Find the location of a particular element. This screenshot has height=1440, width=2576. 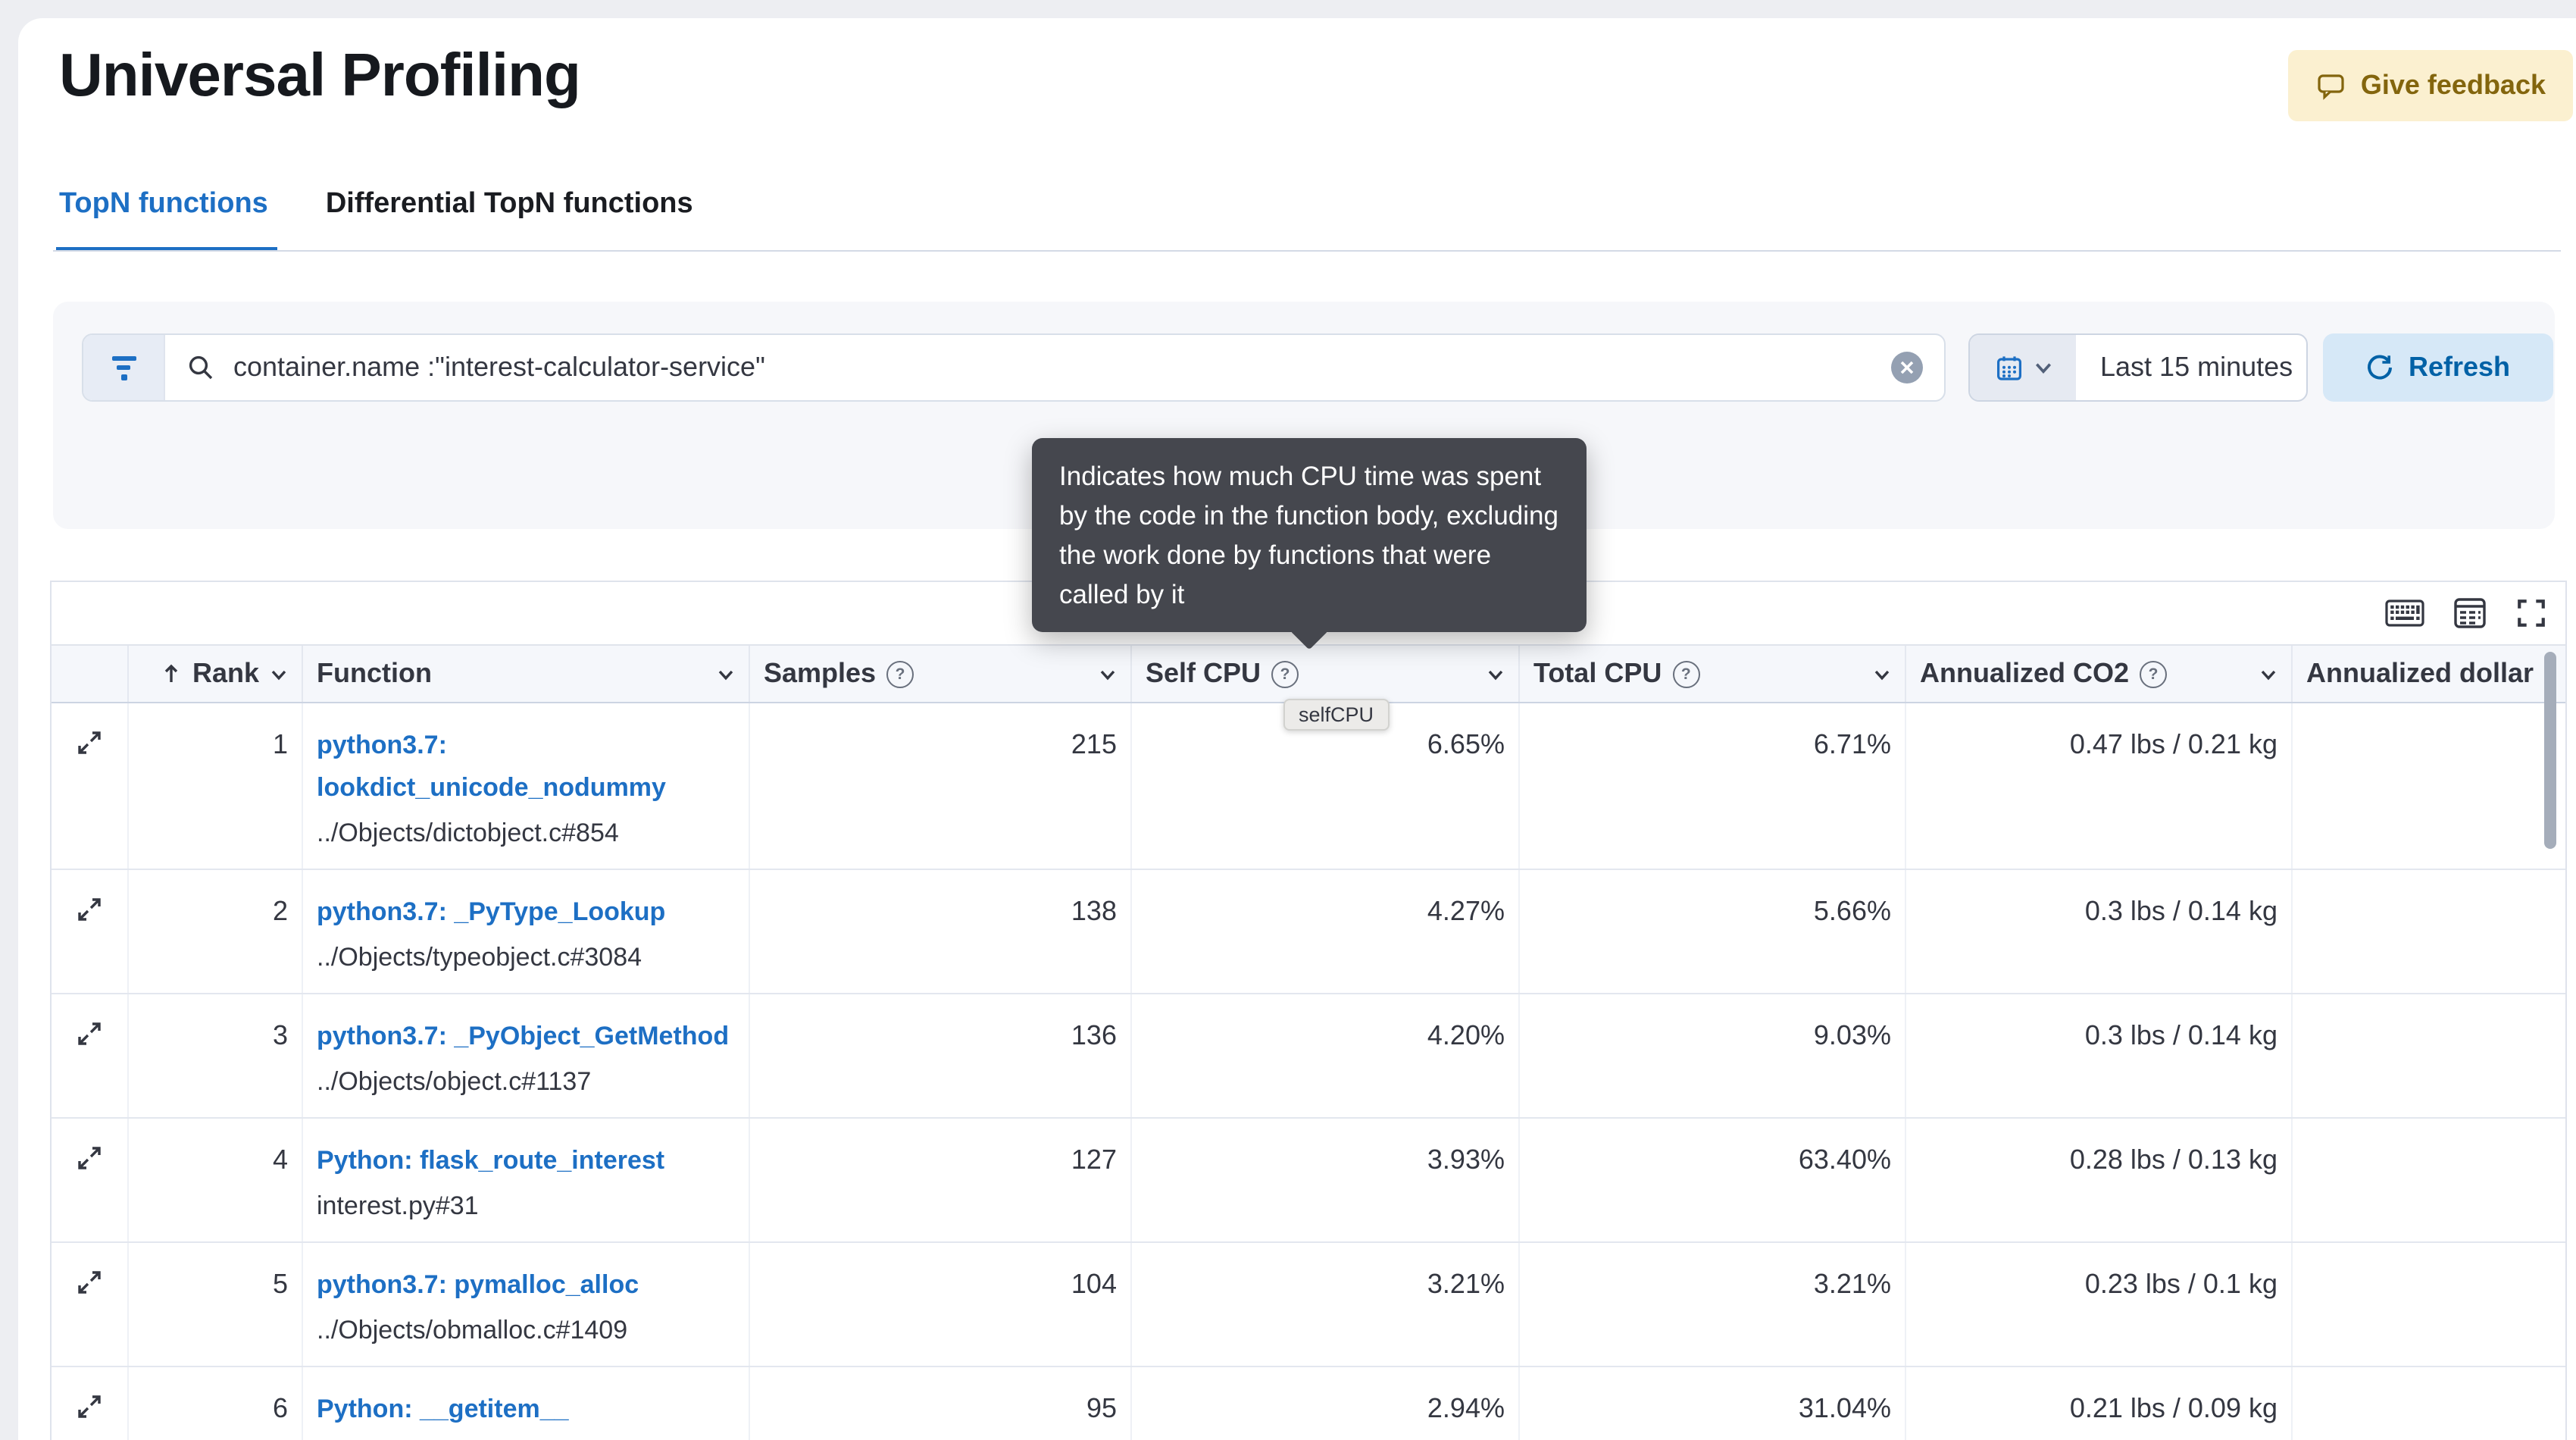

function-cell: Python: __getitem__ os.py#679 is located at coordinates (527, 1403).